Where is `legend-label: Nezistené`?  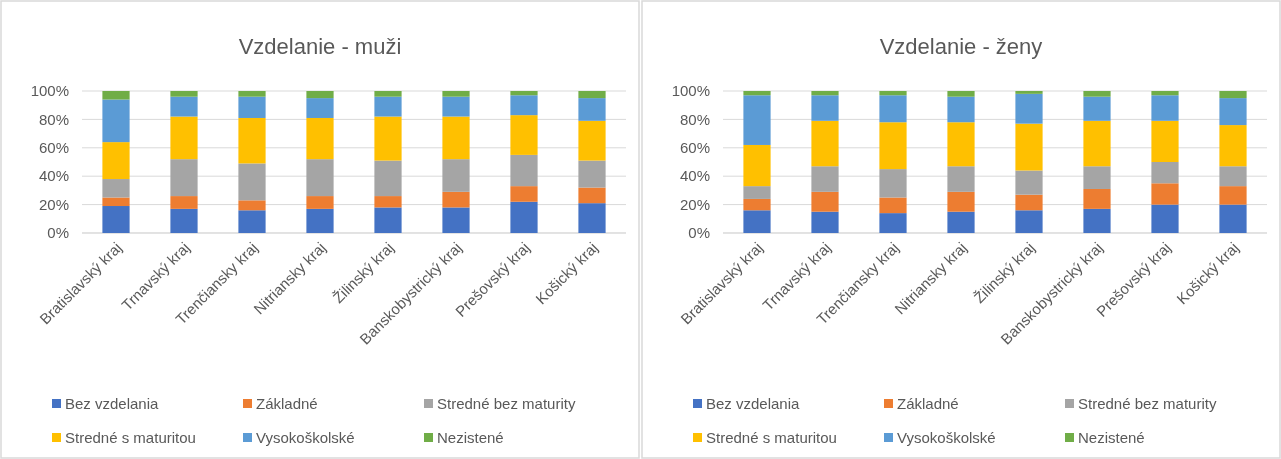
legend-label: Nezistené is located at coordinates (470, 438).